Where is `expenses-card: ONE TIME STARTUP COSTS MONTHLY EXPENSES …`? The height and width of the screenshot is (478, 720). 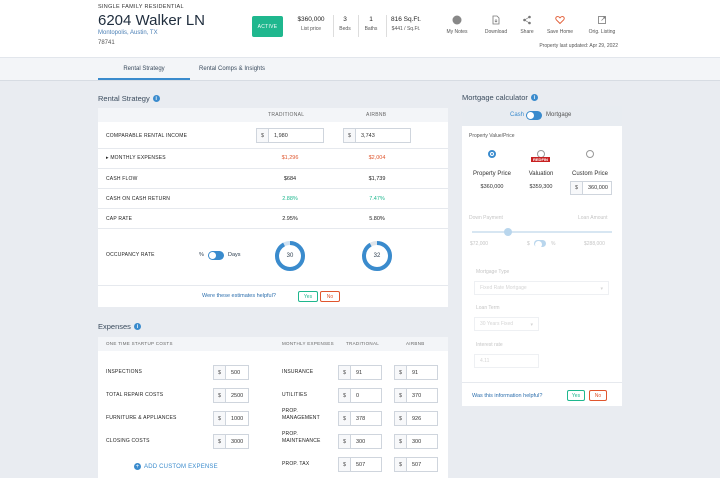 expenses-card: ONE TIME STARTUP COSTS MONTHLY EXPENSES … is located at coordinates (273, 407).